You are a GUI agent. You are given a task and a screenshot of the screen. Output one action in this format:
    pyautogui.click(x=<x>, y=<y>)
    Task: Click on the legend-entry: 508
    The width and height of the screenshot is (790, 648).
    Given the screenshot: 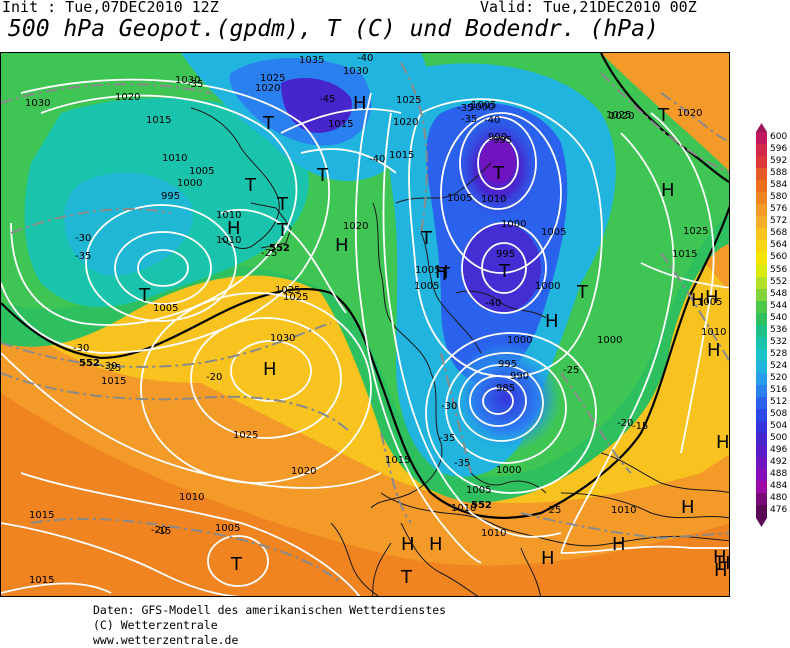 What is the action you would take?
    pyautogui.click(x=773, y=415)
    